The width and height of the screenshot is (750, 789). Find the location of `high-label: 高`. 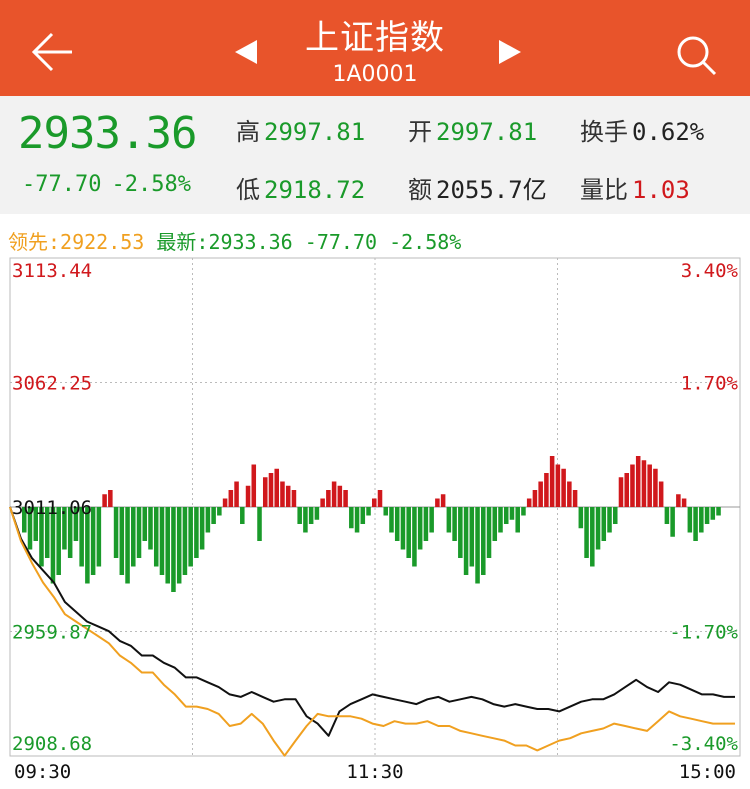

high-label: 高 is located at coordinates (248, 132).